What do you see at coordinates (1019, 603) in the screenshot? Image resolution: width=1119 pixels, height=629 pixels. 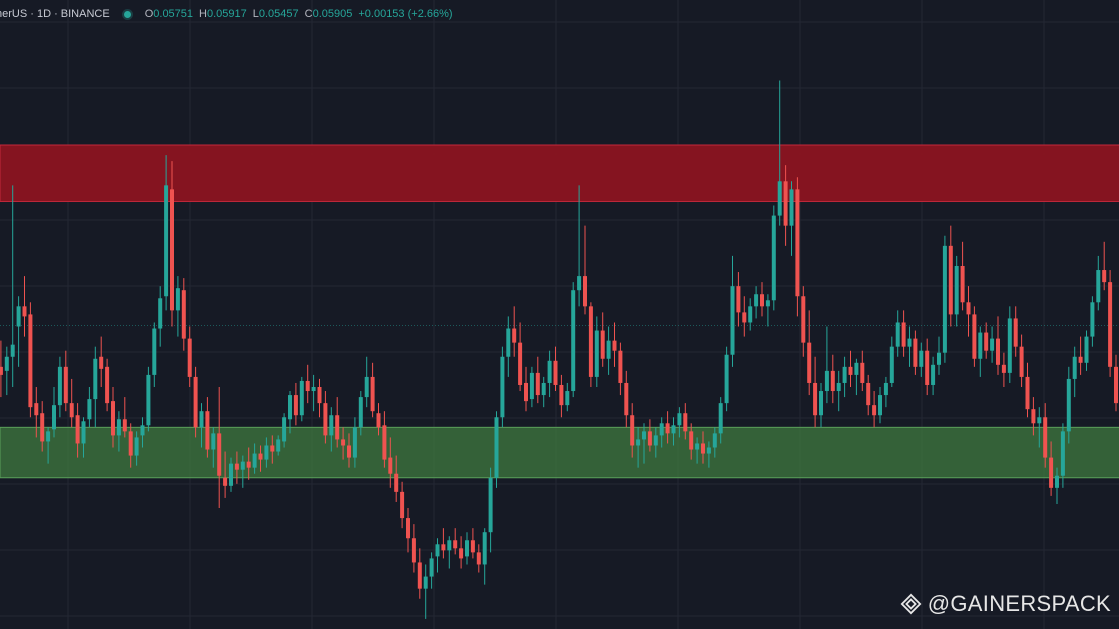 I see `watermark-text: @GAINERSPACK` at bounding box center [1019, 603].